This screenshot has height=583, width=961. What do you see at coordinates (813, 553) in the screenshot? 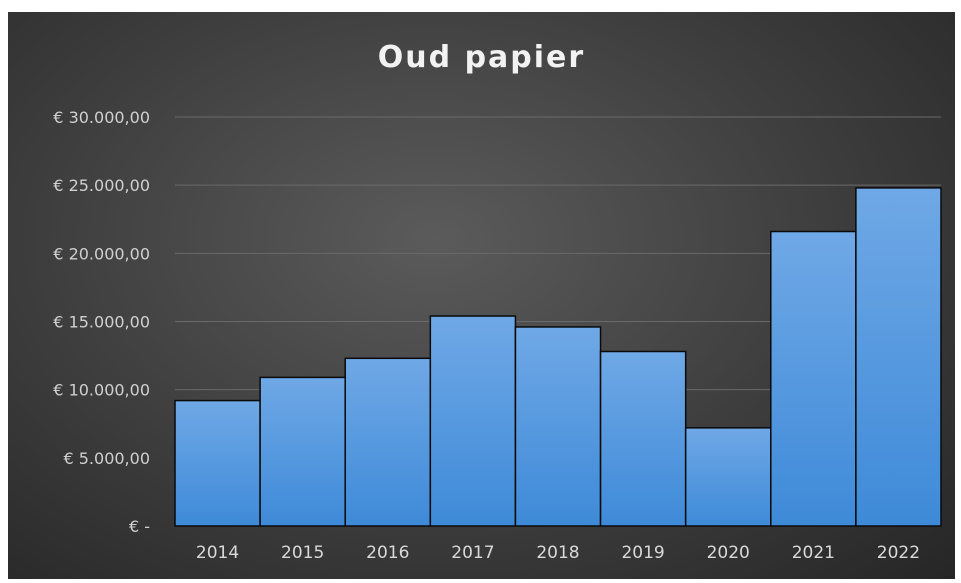
I see `x-tick-label: 2021` at bounding box center [813, 553].